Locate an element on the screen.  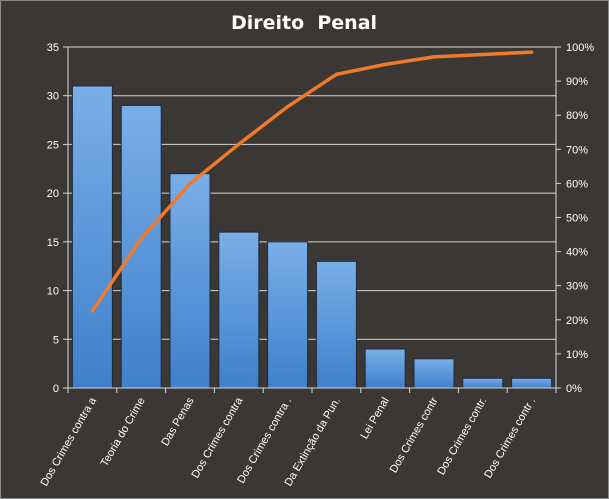
left-tick-label: 10 is located at coordinates (53, 292).